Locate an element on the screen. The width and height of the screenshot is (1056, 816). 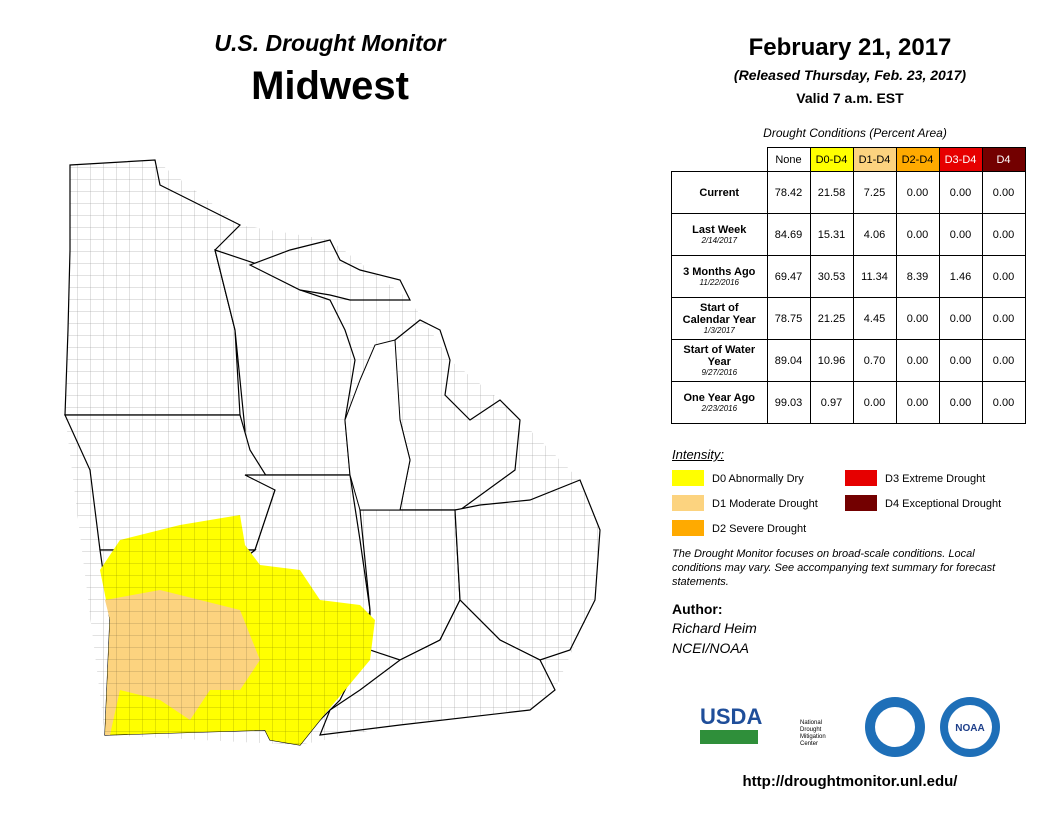
row-date: 1/3/2017 is located at coordinates (719, 330).